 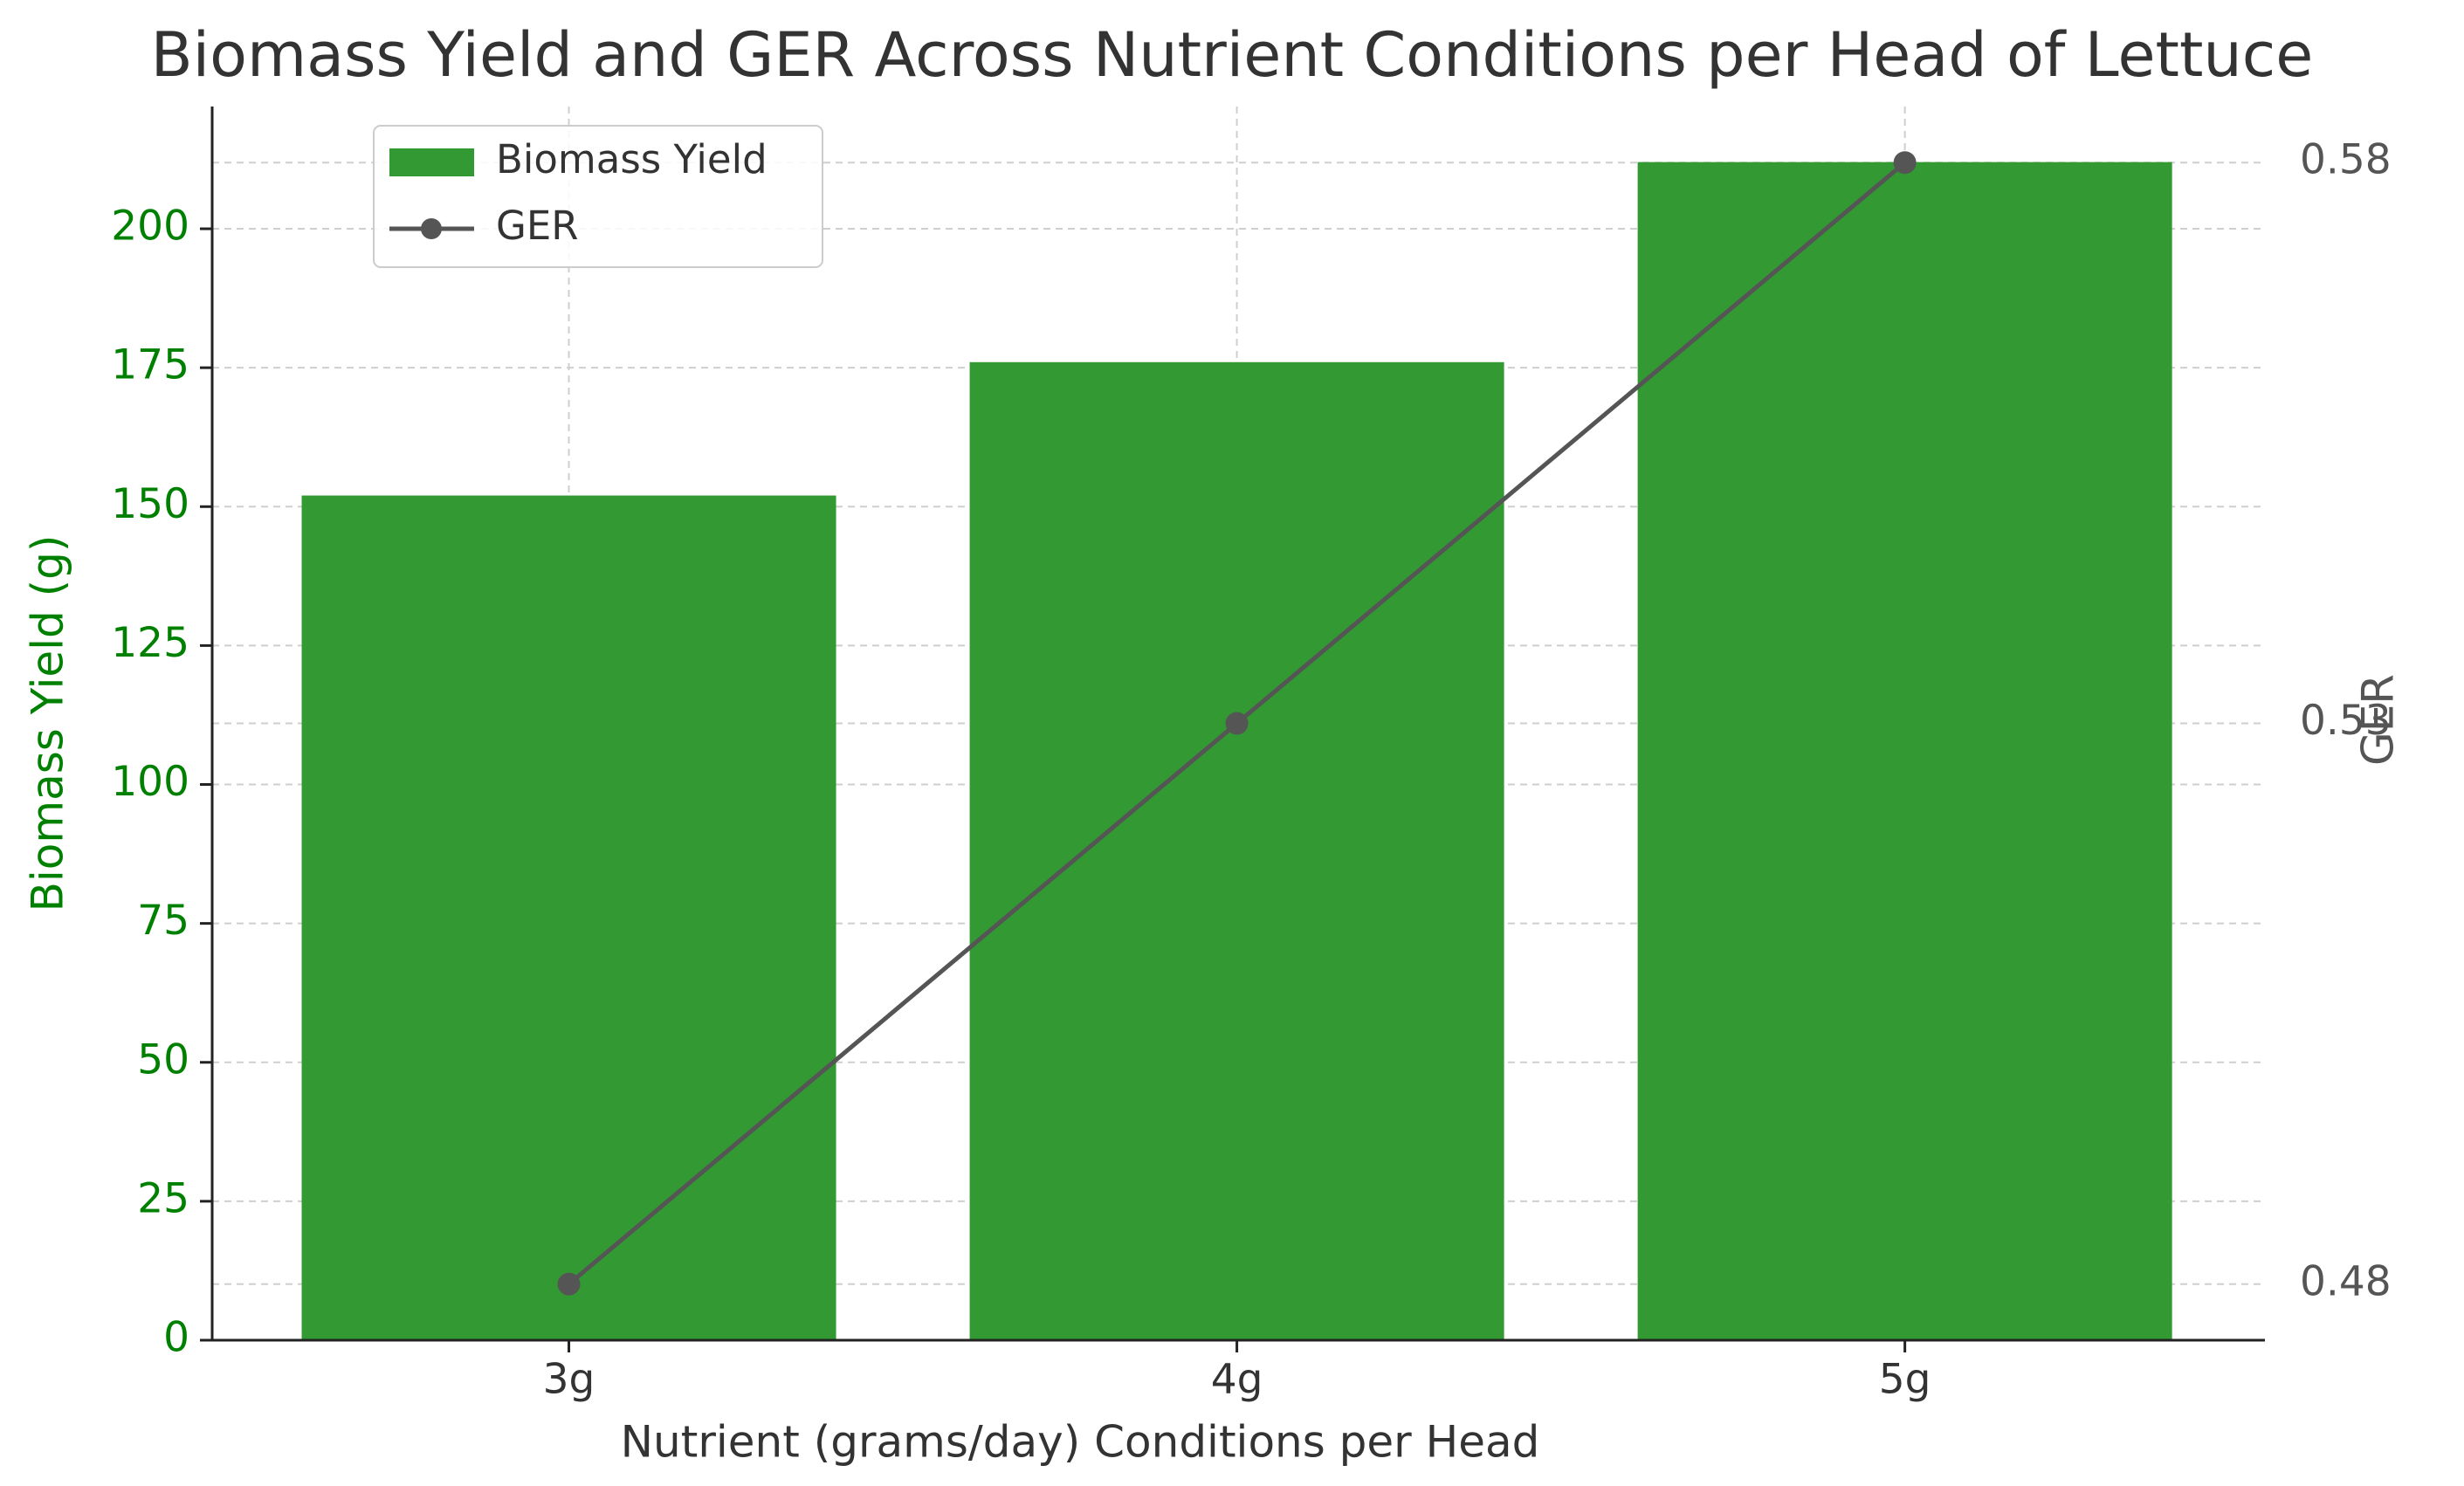 What do you see at coordinates (1080, 1442) in the screenshot?
I see `x-axis-label: Nutrient (grams/day) Conditions per Head` at bounding box center [1080, 1442].